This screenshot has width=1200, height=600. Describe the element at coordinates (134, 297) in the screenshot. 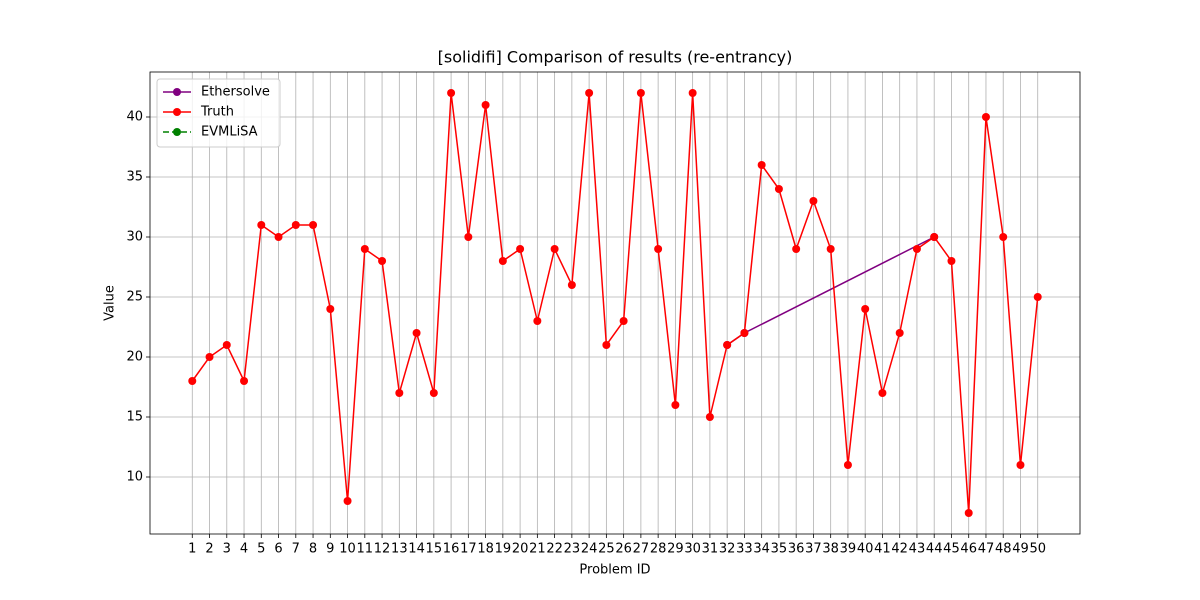

I see `y-tick-label: 25` at that location.